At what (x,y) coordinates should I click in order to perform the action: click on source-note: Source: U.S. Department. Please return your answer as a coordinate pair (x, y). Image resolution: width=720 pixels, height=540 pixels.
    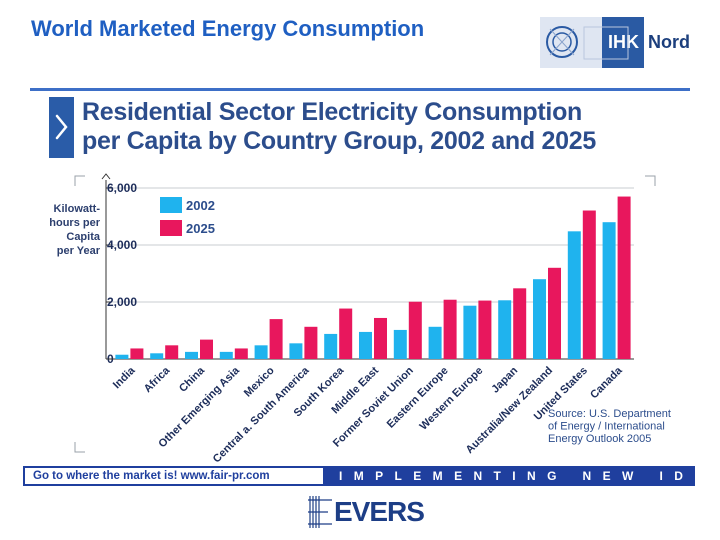
    Looking at the image, I should click on (609, 414).